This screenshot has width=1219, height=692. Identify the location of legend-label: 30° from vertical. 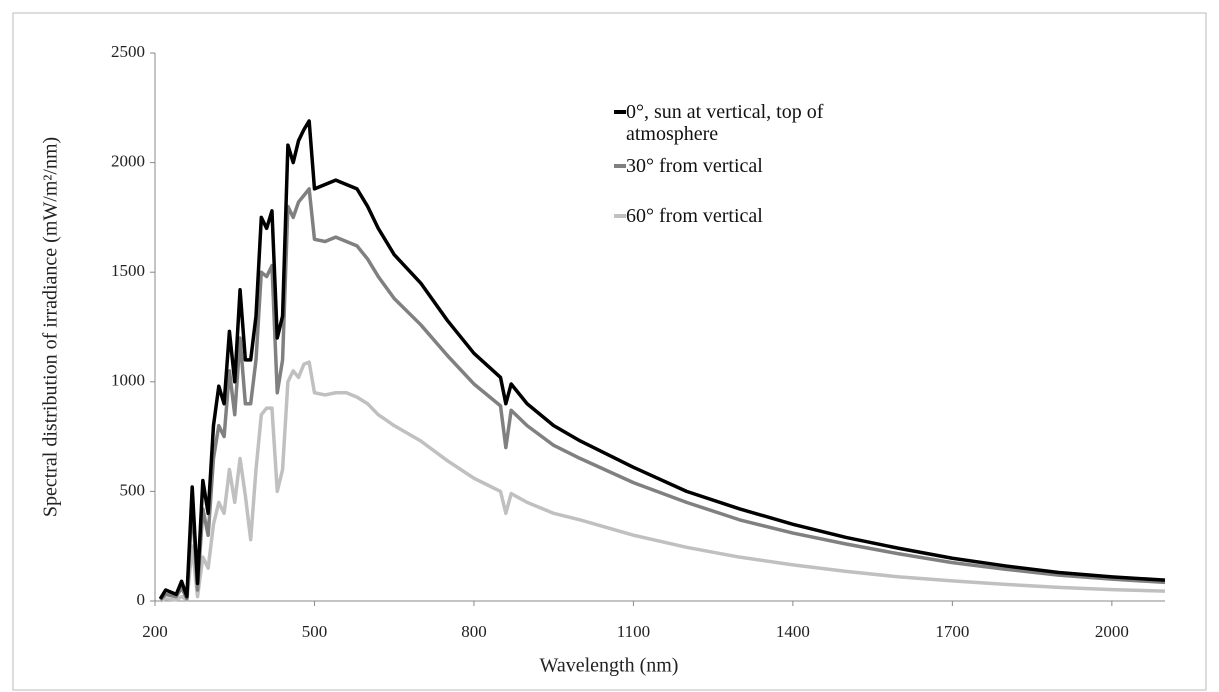
(694, 166).